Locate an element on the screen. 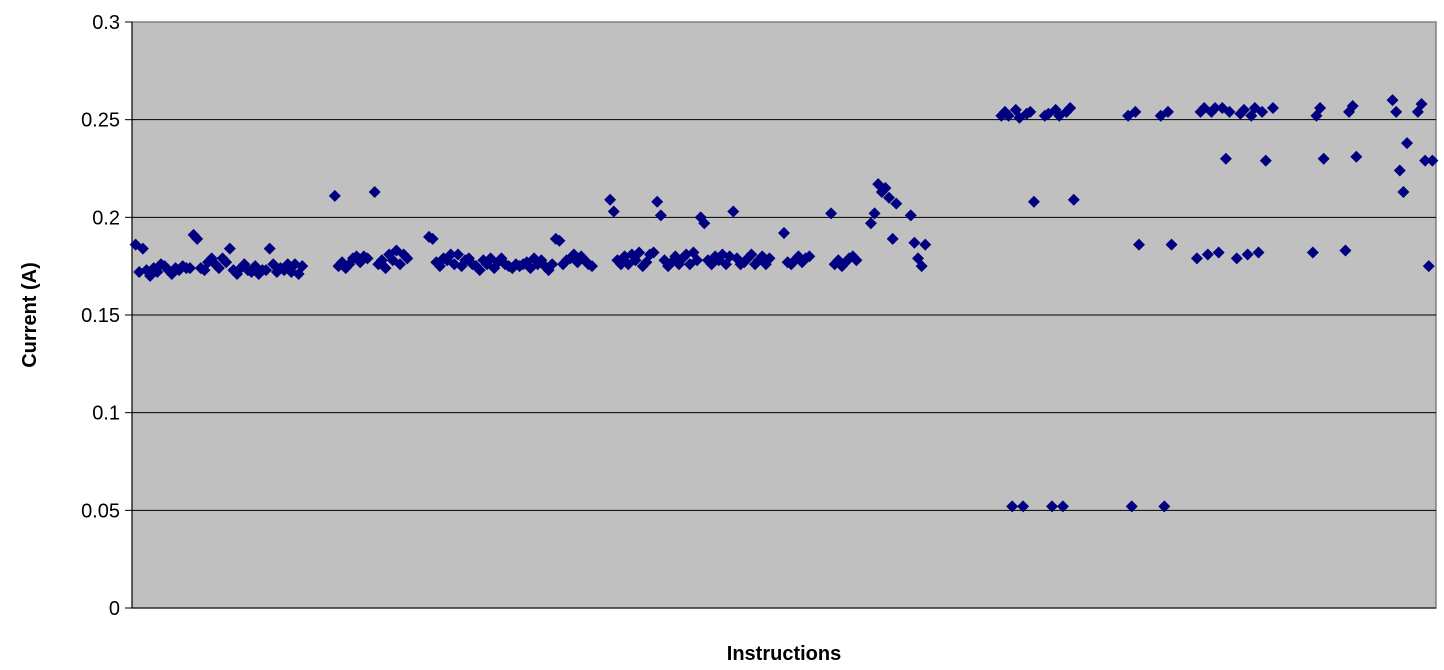  x-axis-title: Instructions is located at coordinates (784, 654).